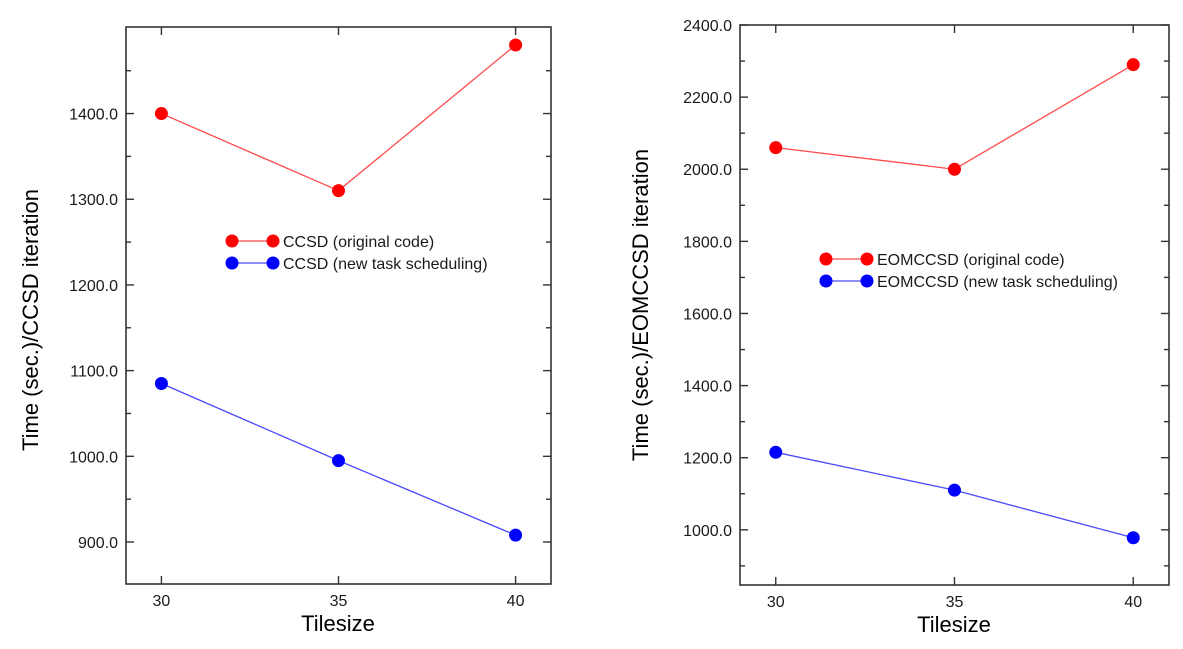 The width and height of the screenshot is (1183, 649). I want to click on legend-label: EOMCCSD (original code), so click(971, 260).